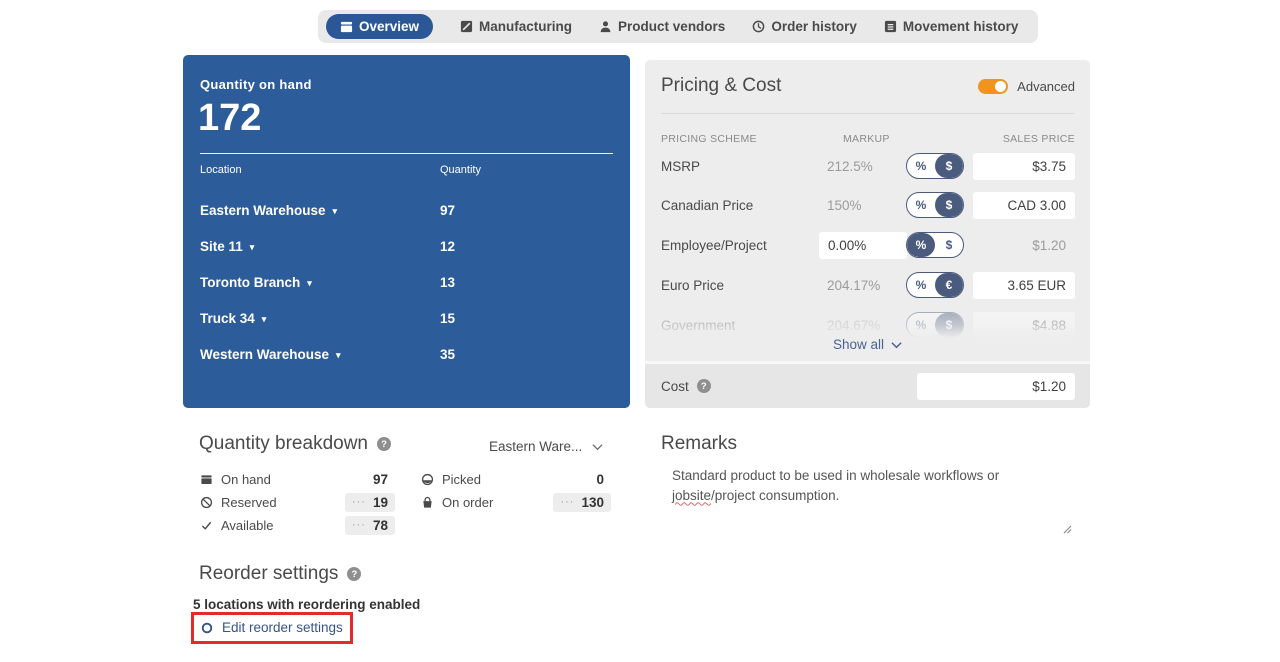 This screenshot has width=1280, height=662. Describe the element at coordinates (448, 318) in the screenshot. I see `location-qty: 15` at that location.